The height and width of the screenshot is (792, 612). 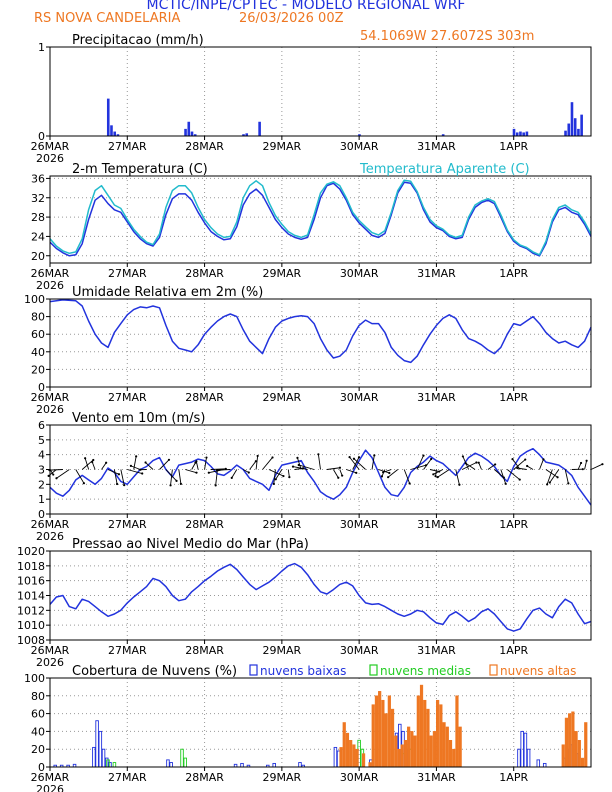 I want to click on y-tick-label: 1012, so click(x=31, y=610).